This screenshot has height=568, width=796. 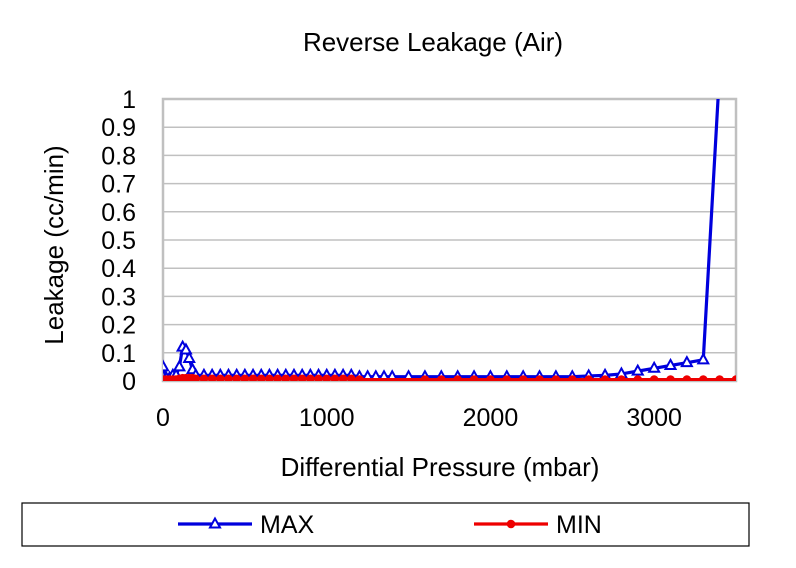 I want to click on y-tick-label: 0.4, so click(x=118, y=269).